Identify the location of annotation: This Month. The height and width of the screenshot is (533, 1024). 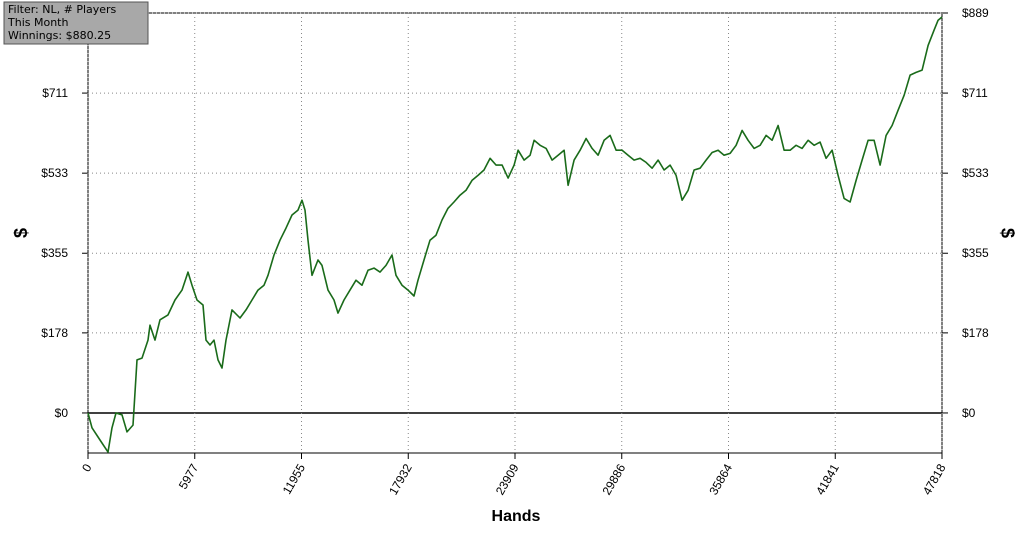
(37, 22).